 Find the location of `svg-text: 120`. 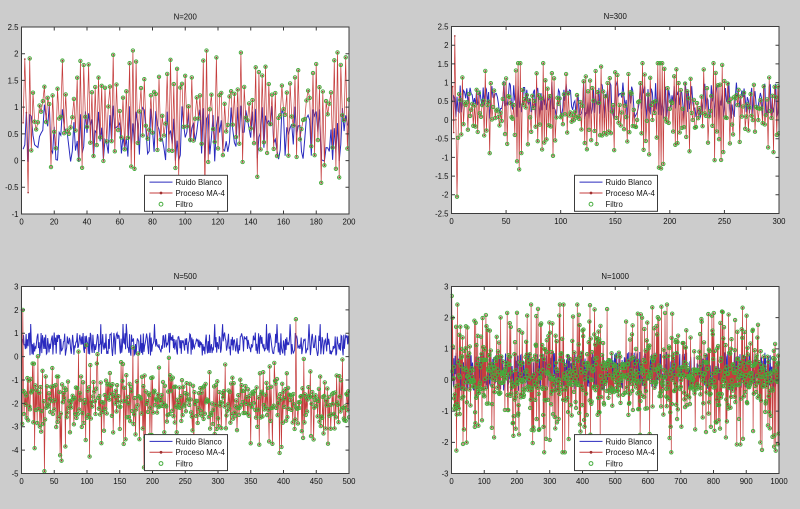

svg-text: 120 is located at coordinates (218, 222).